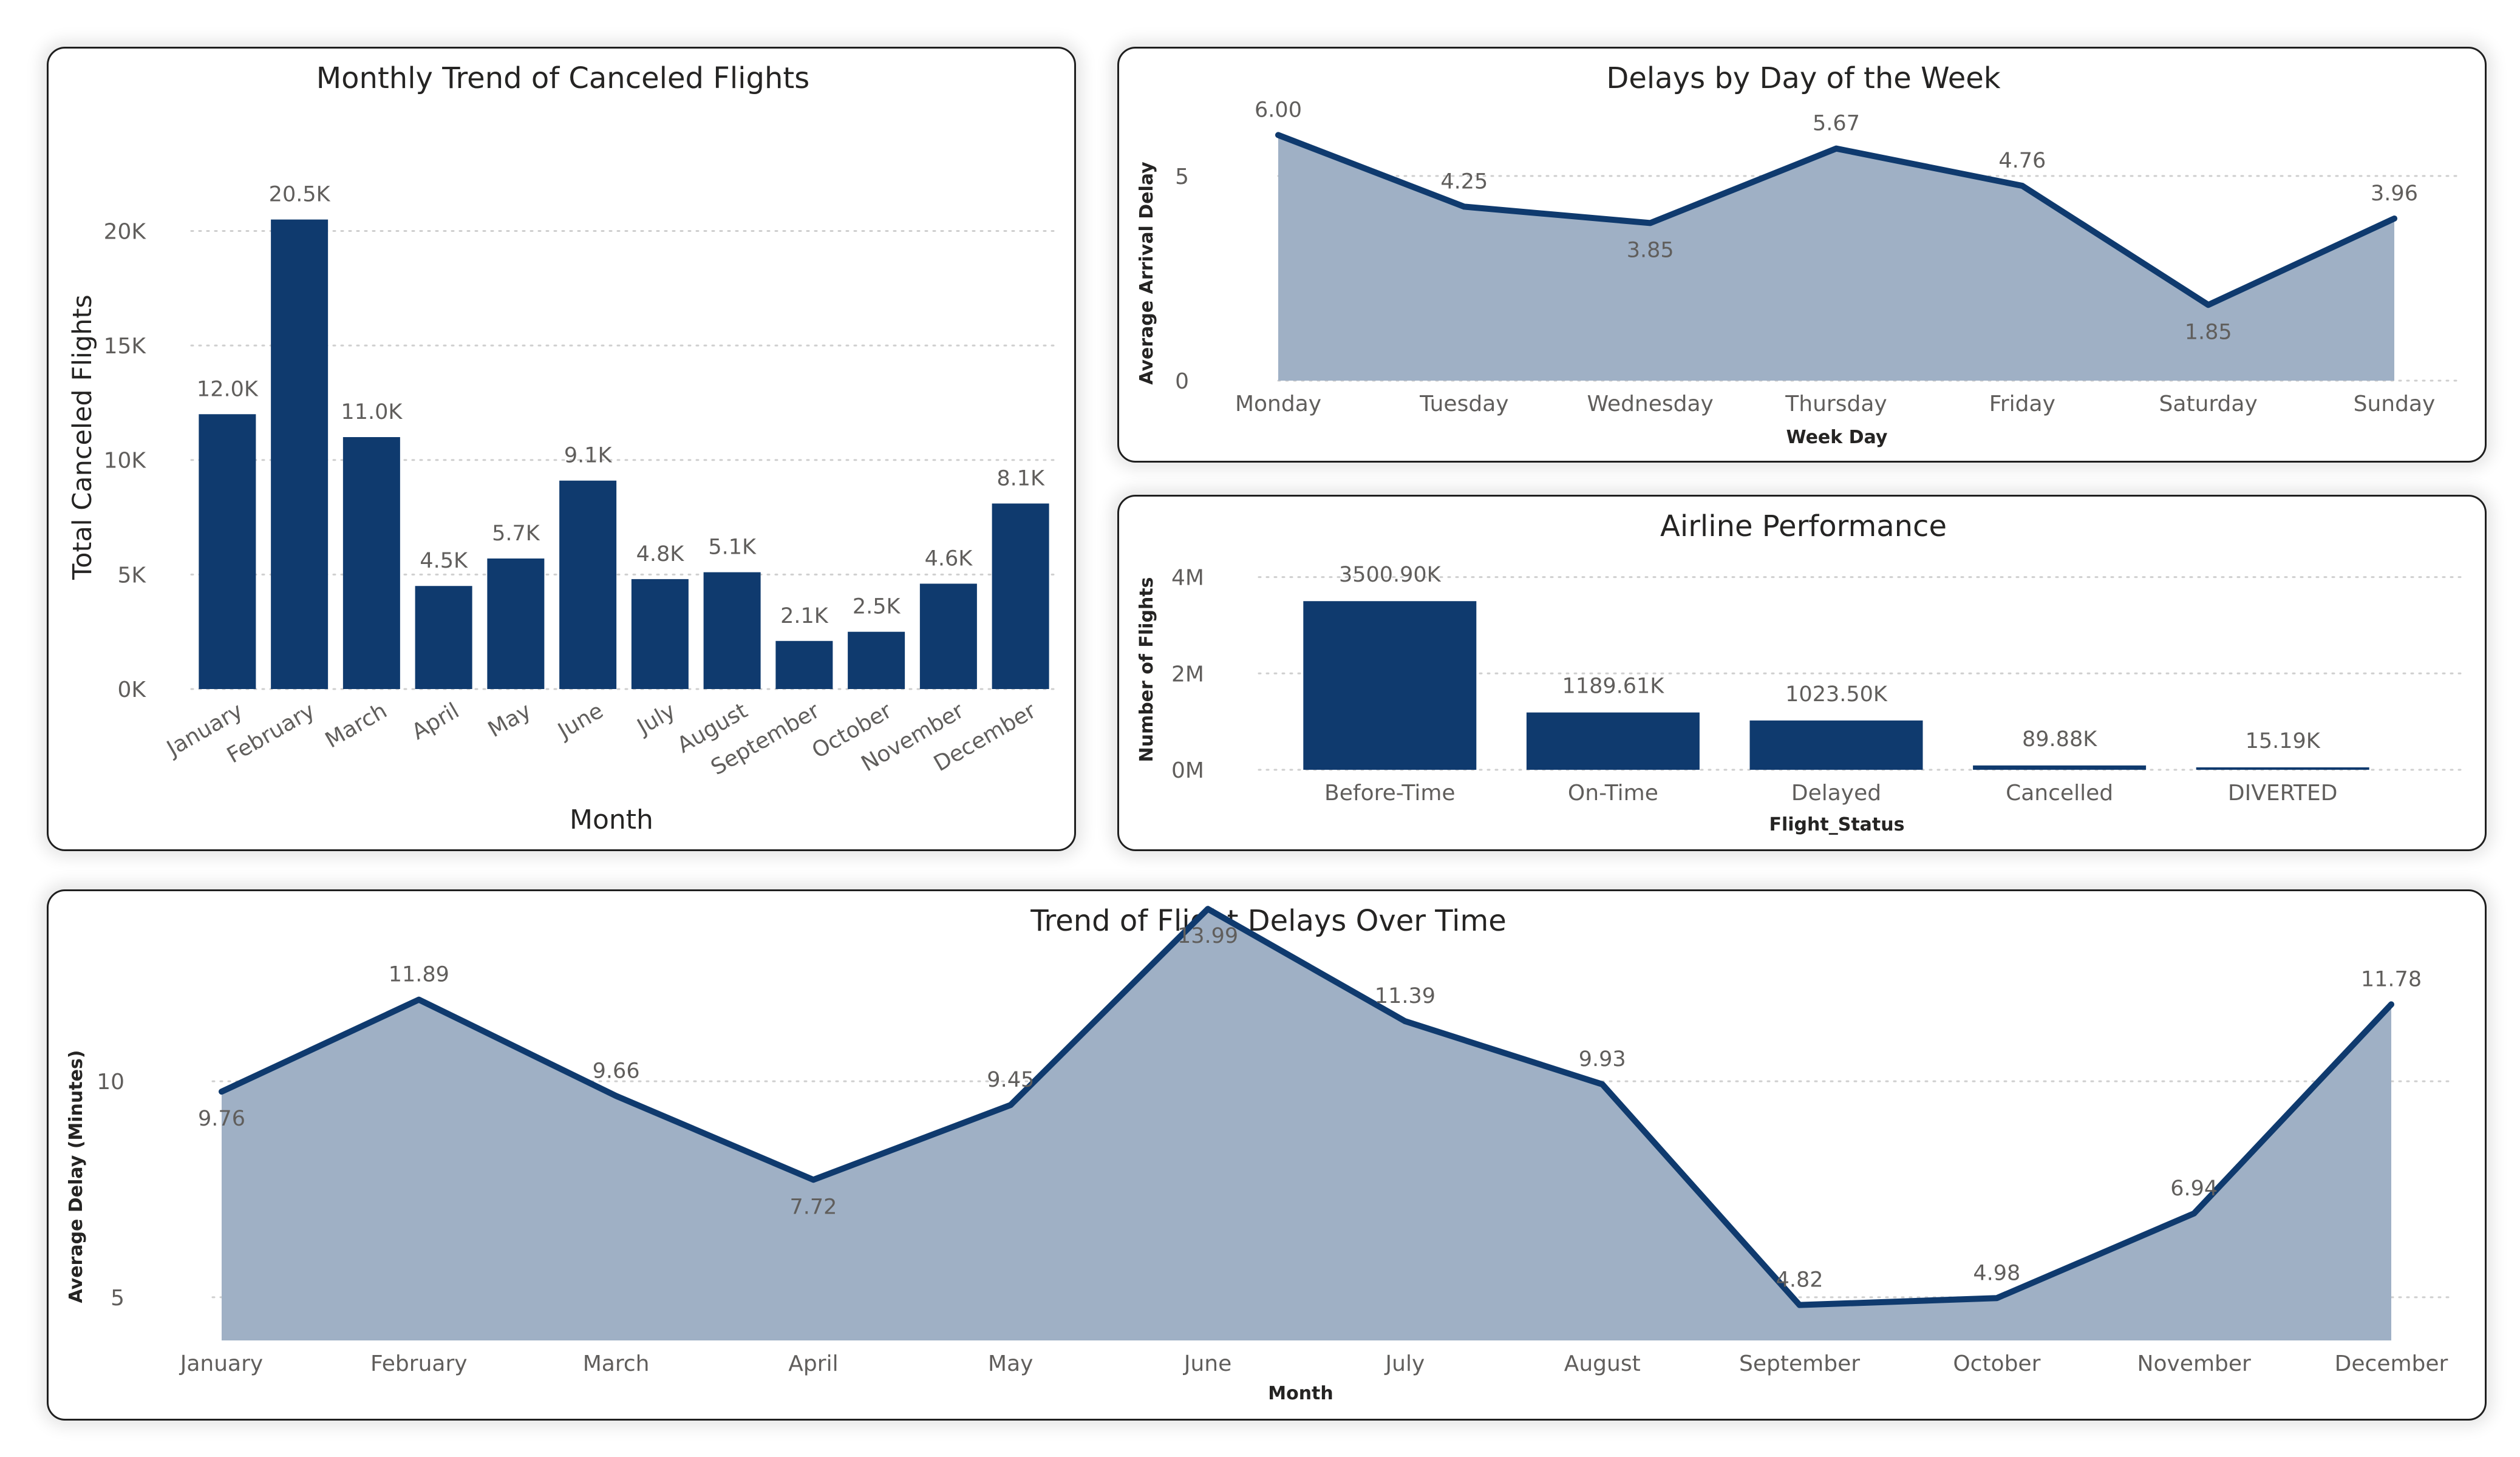 This screenshot has width=2520, height=1457. Describe the element at coordinates (2022, 161) in the screenshot. I see `data-label: 4.76` at that location.